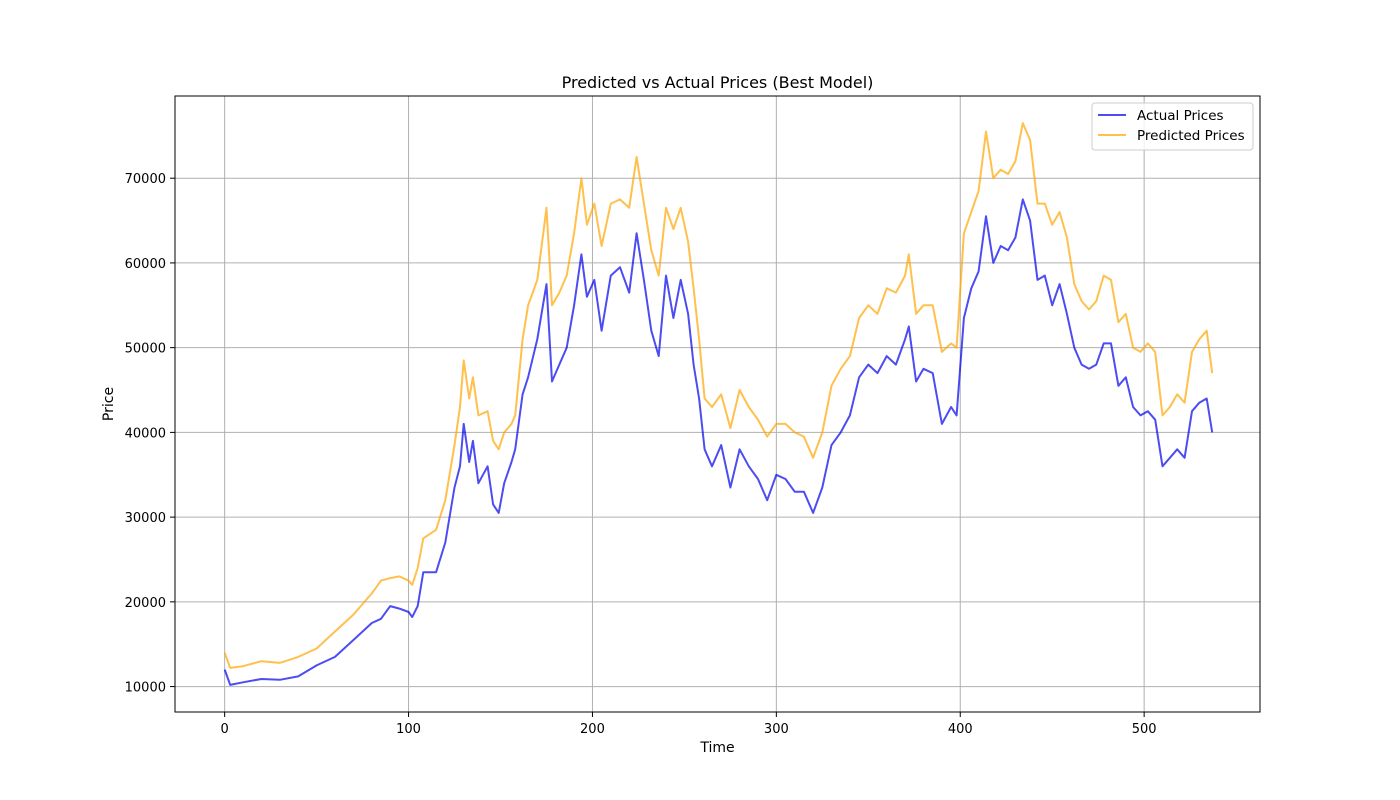  Describe the element at coordinates (1191, 136) in the screenshot. I see `legend-label-predicted-prices: Predicted Prices` at that location.